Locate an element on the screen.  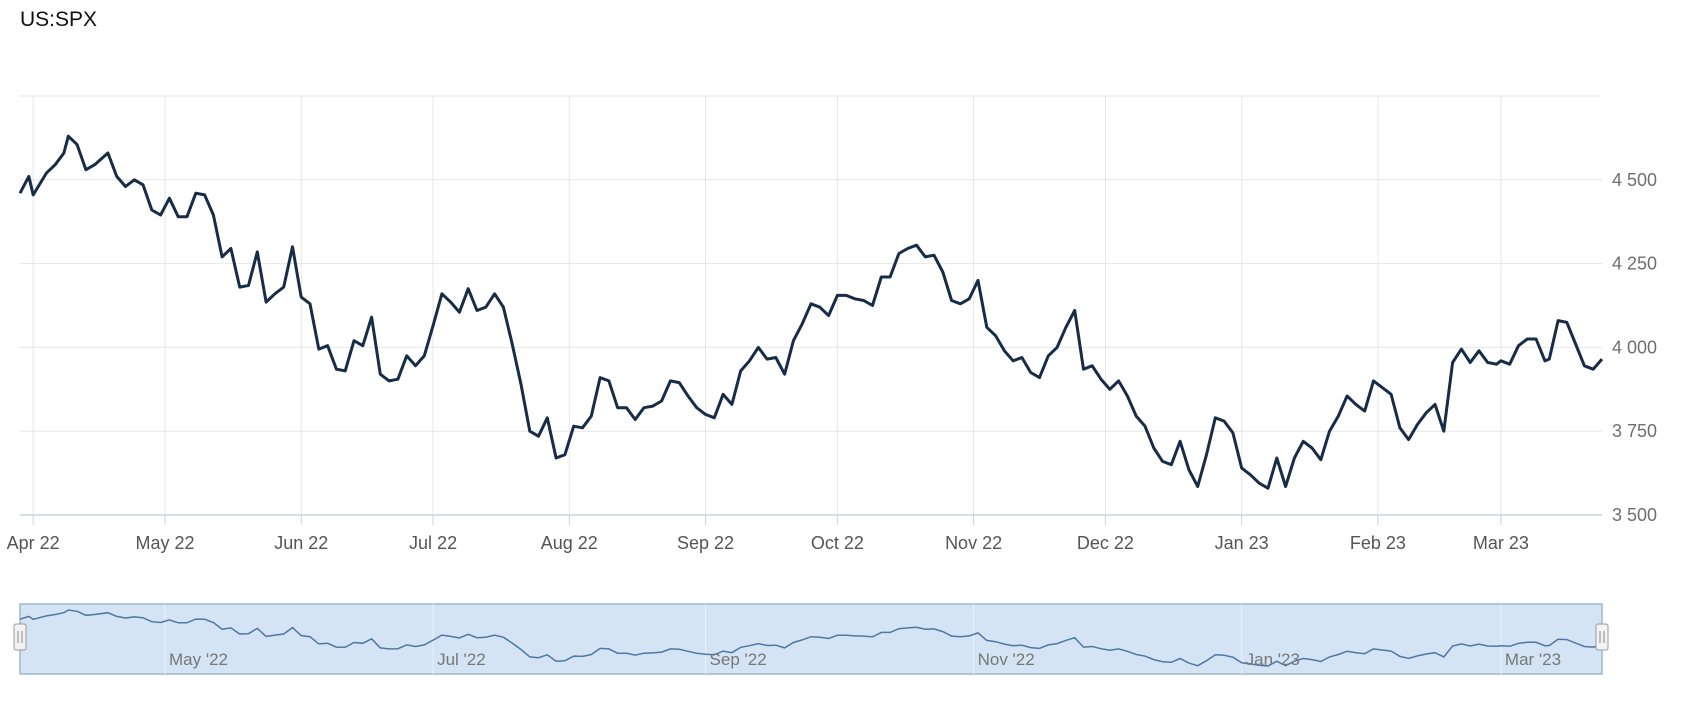
navigator-selection is located at coordinates (811, 639).